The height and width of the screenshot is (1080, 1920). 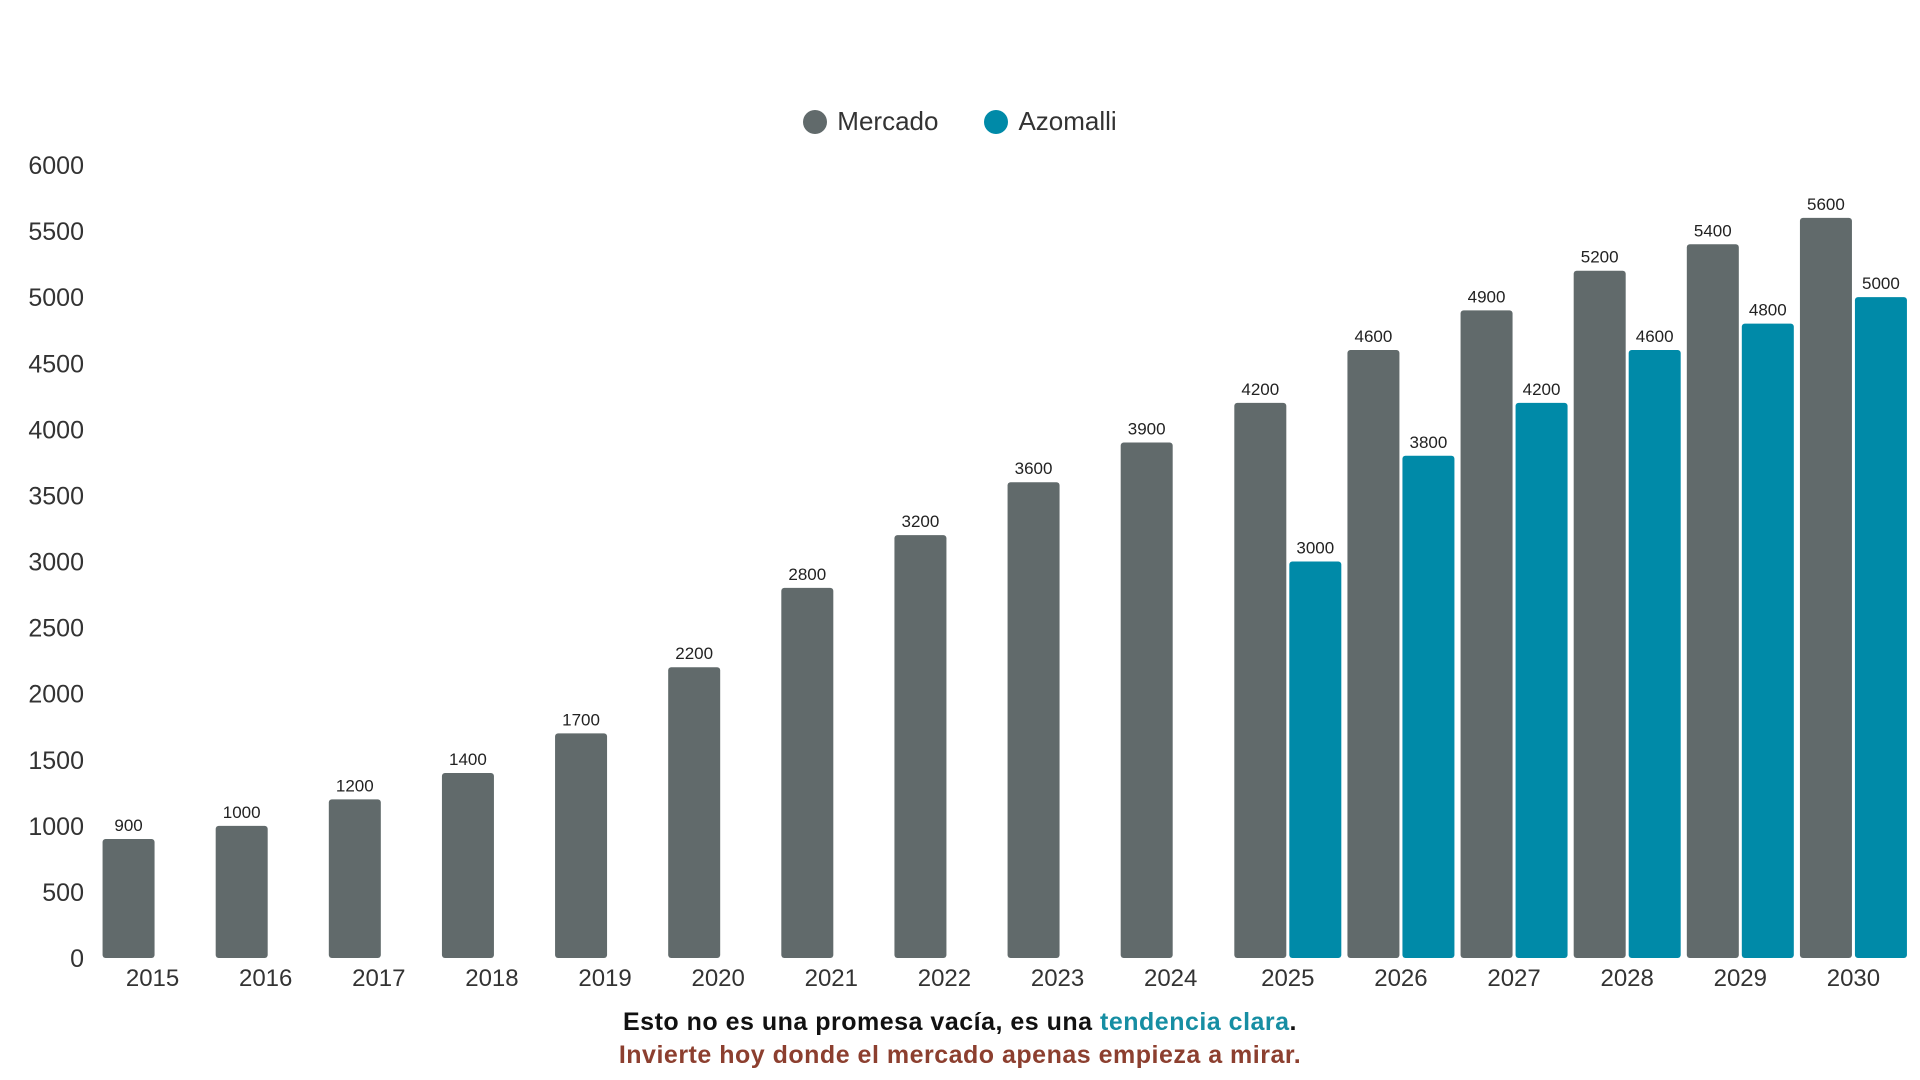 I want to click on x-tick-label: 2022, so click(x=944, y=978).